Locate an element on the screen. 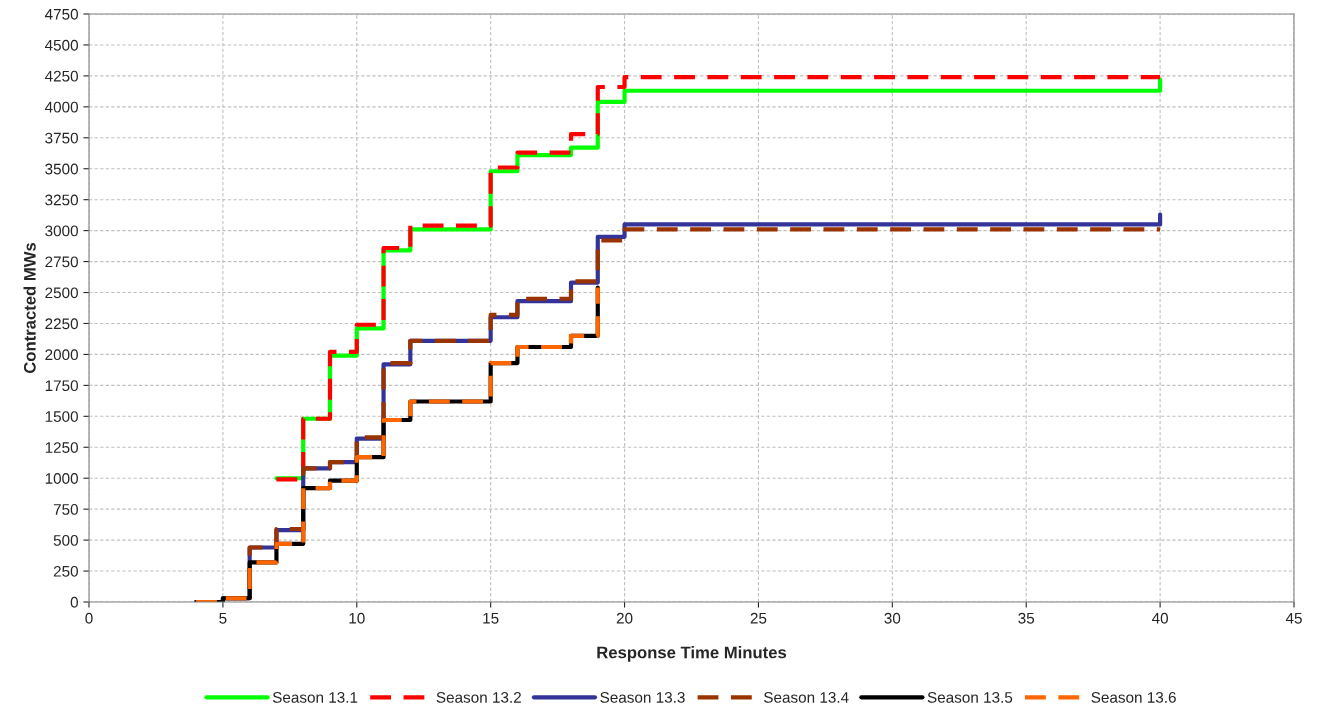 This screenshot has width=1322, height=721. y-tick-label: 3500 is located at coordinates (61, 169).